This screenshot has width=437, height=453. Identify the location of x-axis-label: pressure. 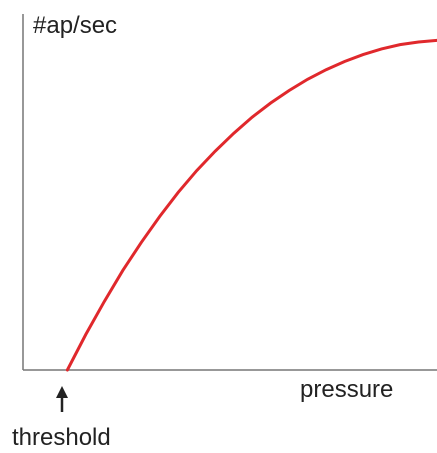
(346, 389).